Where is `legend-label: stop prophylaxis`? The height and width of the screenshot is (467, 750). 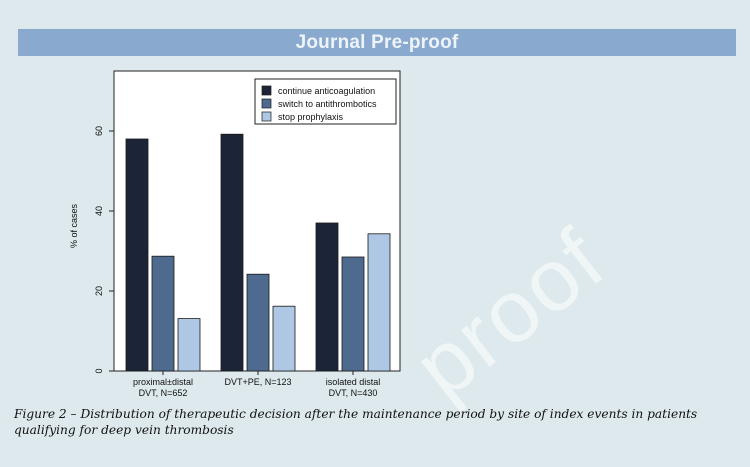 legend-label: stop prophylaxis is located at coordinates (311, 117).